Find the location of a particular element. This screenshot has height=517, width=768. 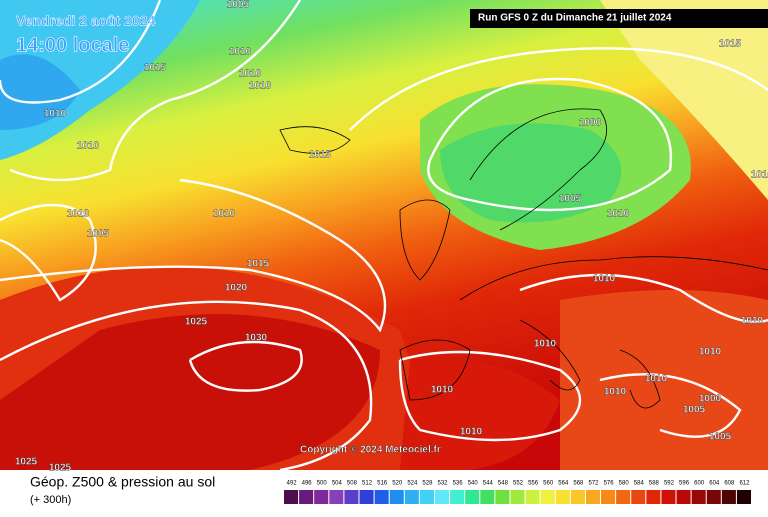

scale-label: 604 is located at coordinates (714, 484).